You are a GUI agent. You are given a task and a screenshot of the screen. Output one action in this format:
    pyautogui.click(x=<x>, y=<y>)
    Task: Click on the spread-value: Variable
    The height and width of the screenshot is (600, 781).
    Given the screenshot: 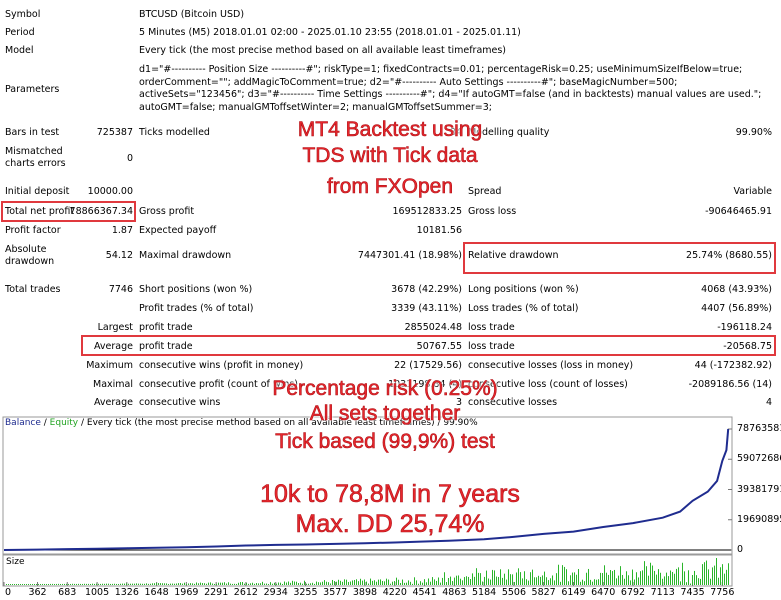 What is the action you would take?
    pyautogui.click(x=752, y=191)
    